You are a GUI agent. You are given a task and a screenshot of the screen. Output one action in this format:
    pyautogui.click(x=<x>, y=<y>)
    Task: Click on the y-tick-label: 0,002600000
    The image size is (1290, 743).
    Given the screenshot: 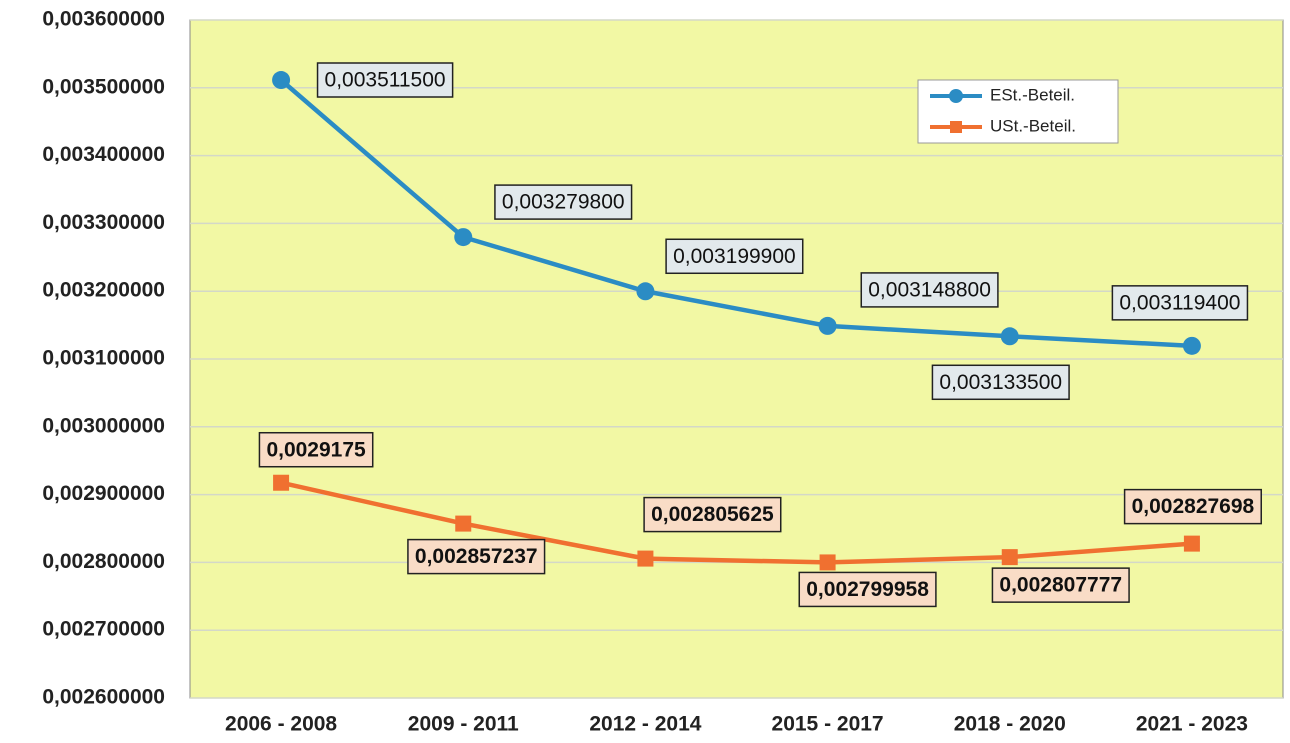 What is the action you would take?
    pyautogui.click(x=103, y=697)
    